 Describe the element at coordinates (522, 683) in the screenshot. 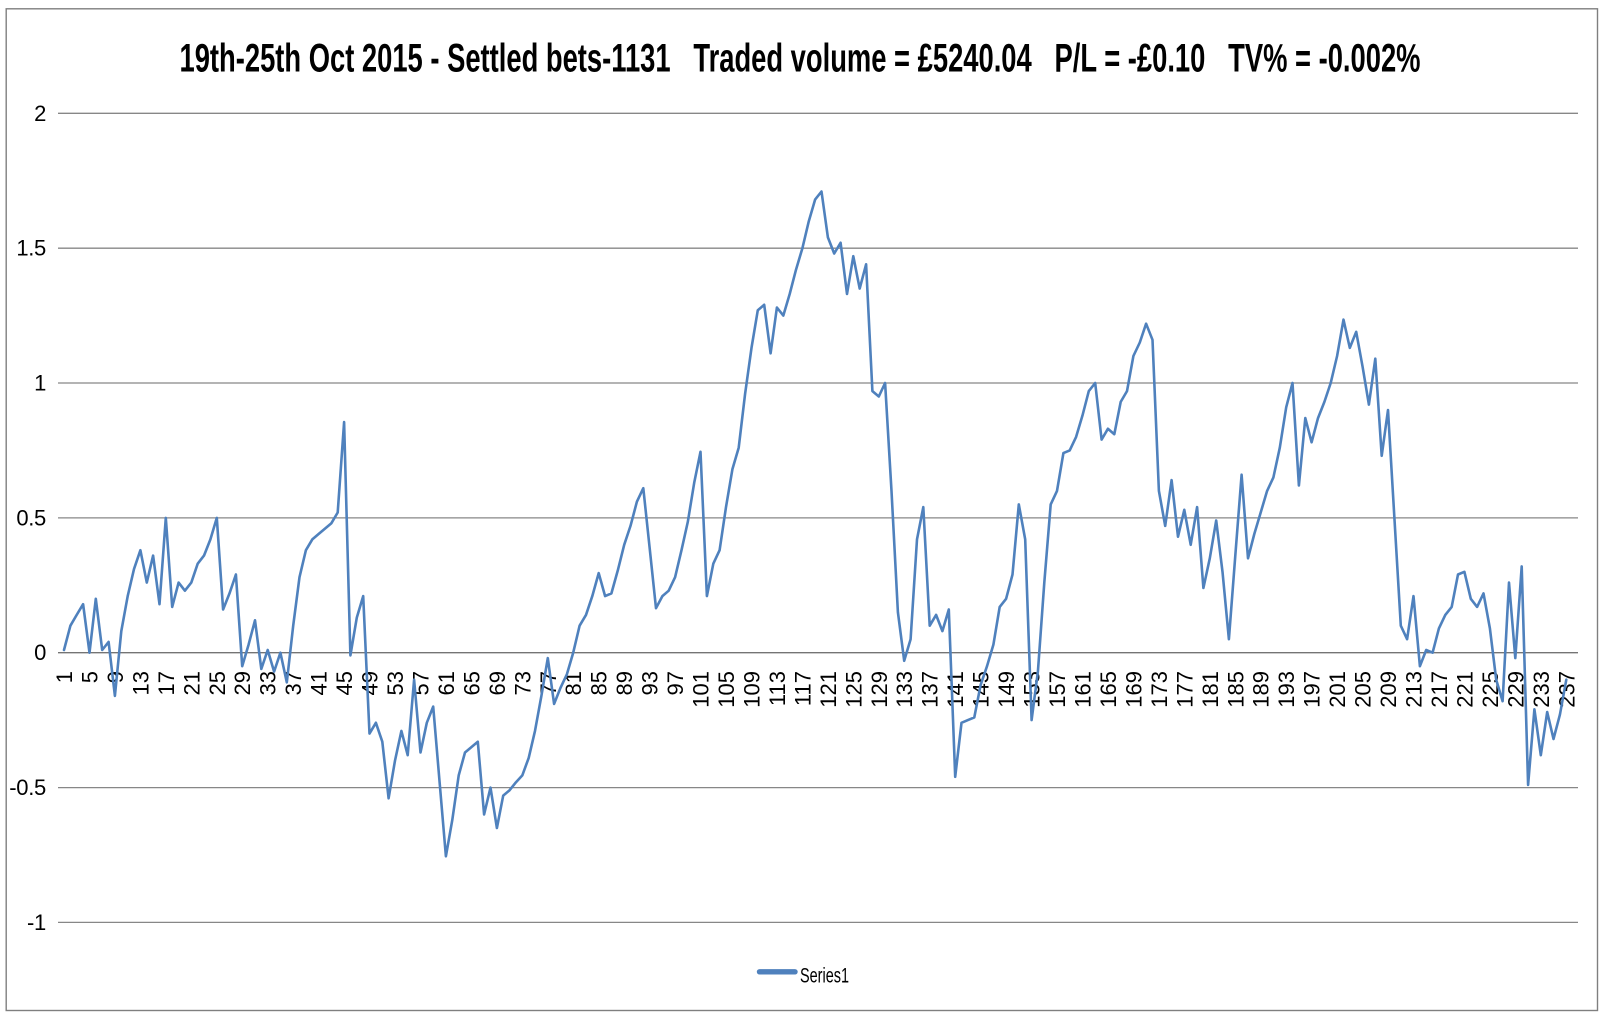

I see `svg-text: 73` at that location.